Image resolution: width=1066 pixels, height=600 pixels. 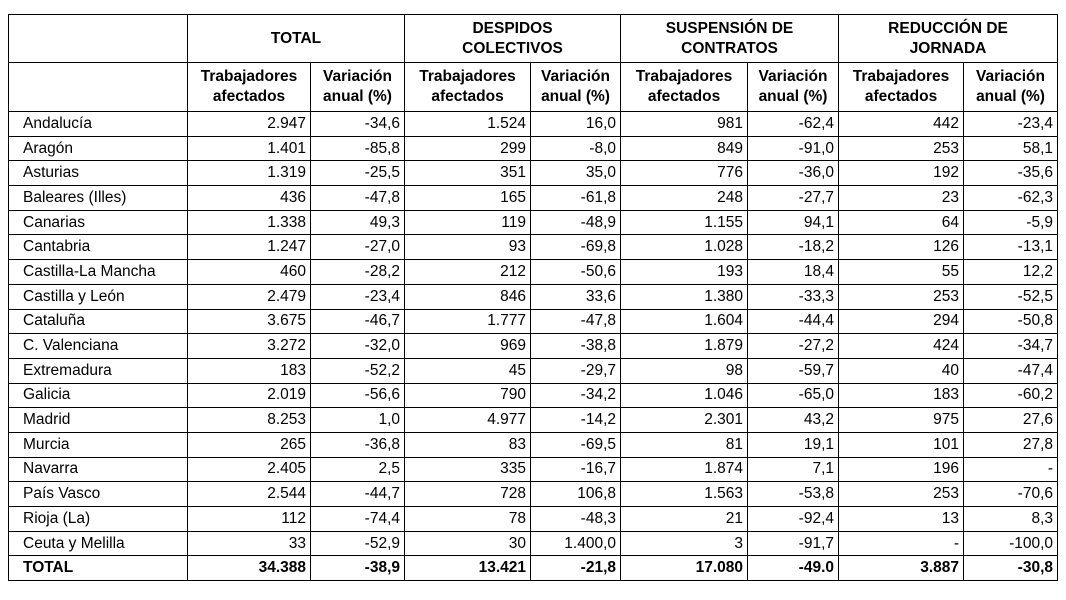 What do you see at coordinates (468, 346) in the screenshot?
I see `cell: 969` at bounding box center [468, 346].